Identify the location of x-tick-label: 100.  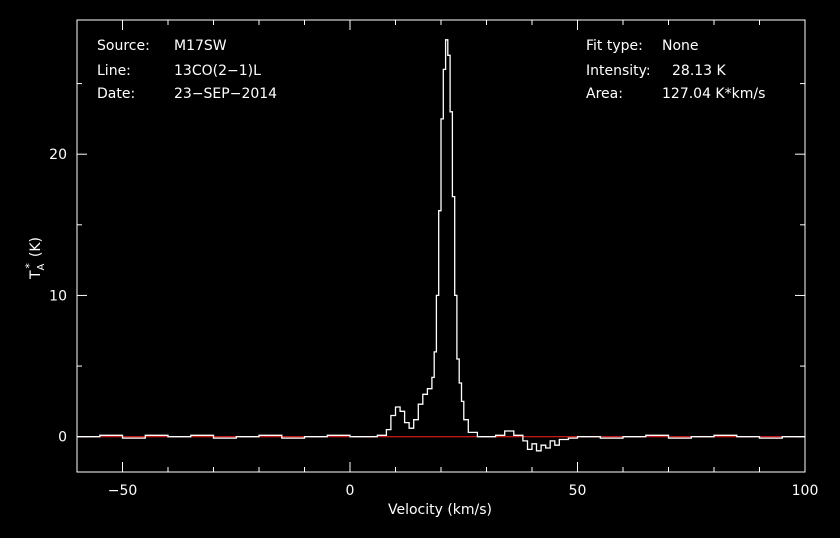
(805, 491).